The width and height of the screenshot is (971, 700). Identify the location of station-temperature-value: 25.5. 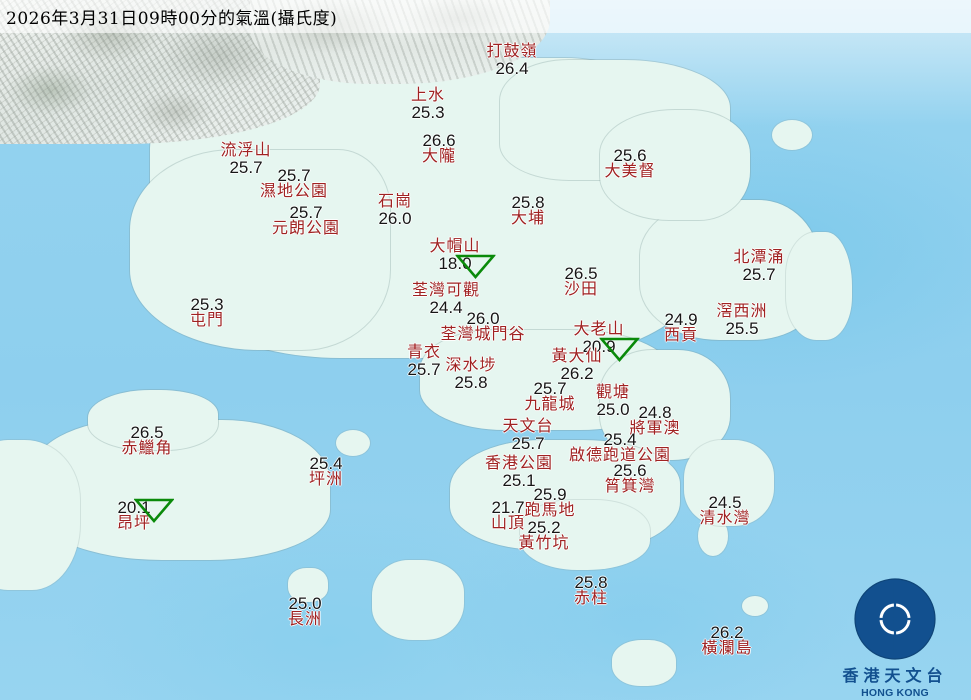
(742, 328).